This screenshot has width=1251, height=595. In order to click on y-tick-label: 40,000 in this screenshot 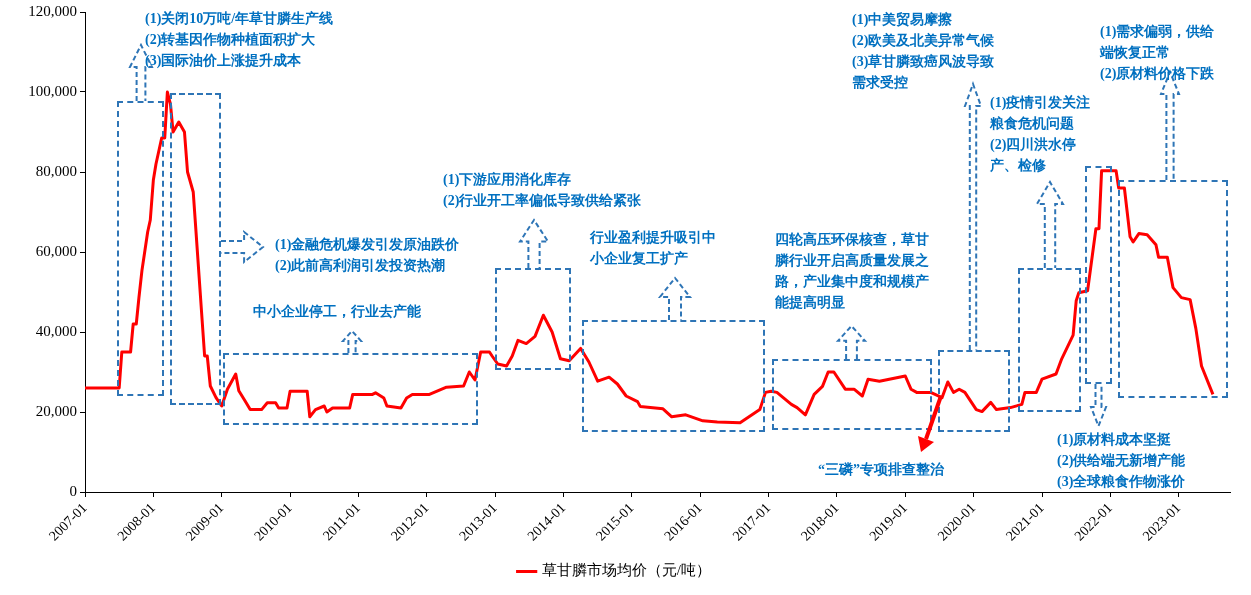, I will do `click(56, 330)`.